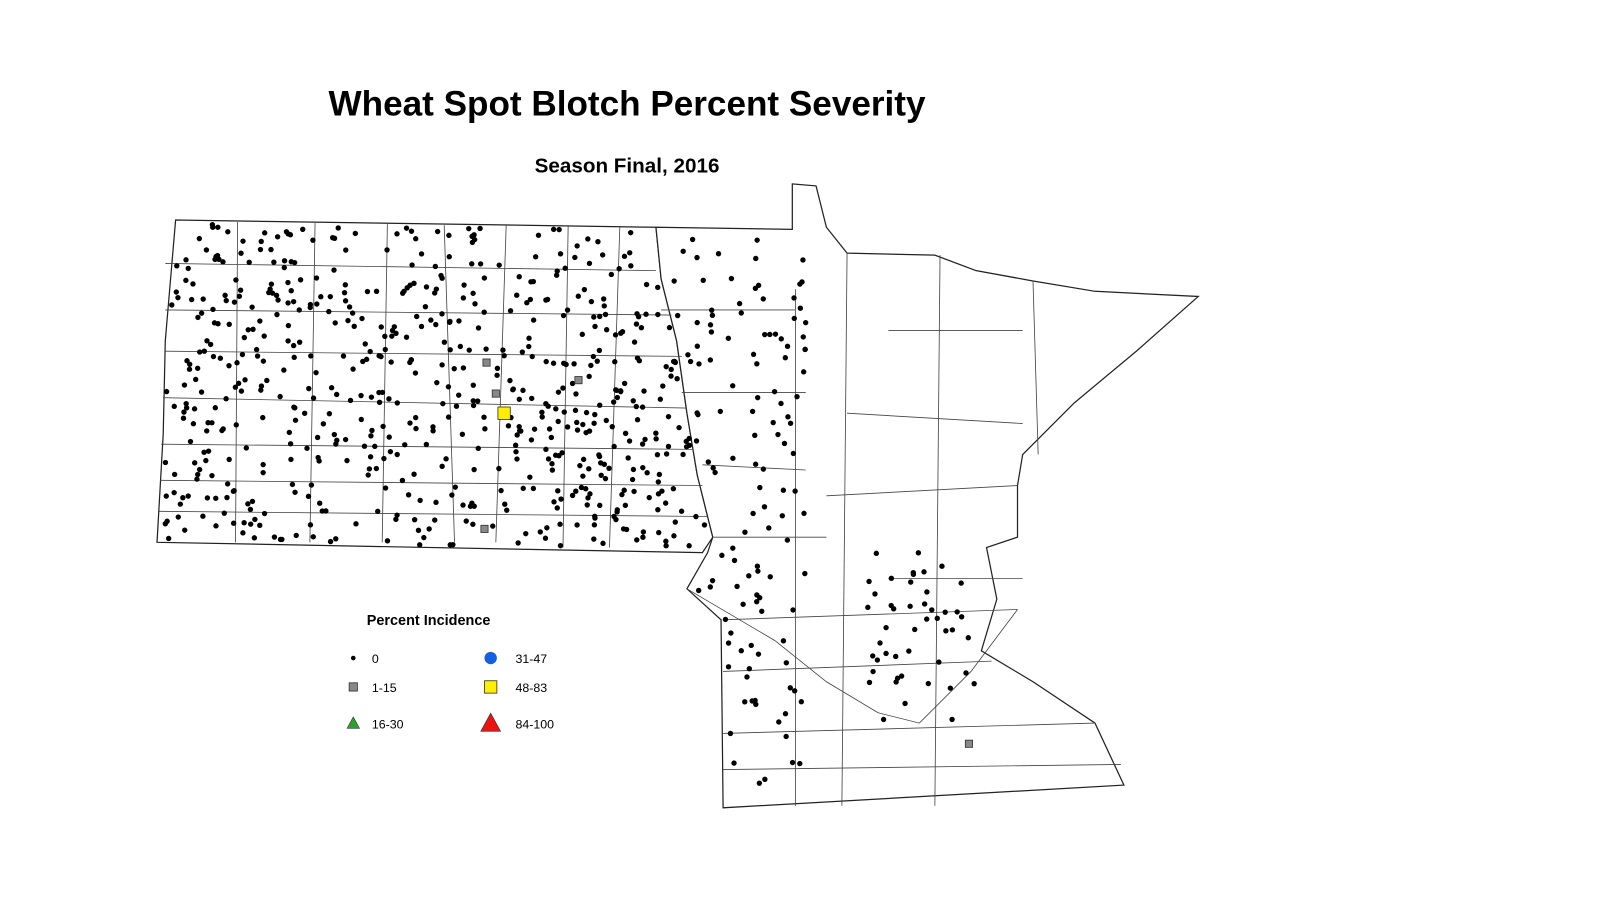 This screenshot has width=1612, height=900. What do you see at coordinates (504, 413) in the screenshot?
I see `observation-marker` at bounding box center [504, 413].